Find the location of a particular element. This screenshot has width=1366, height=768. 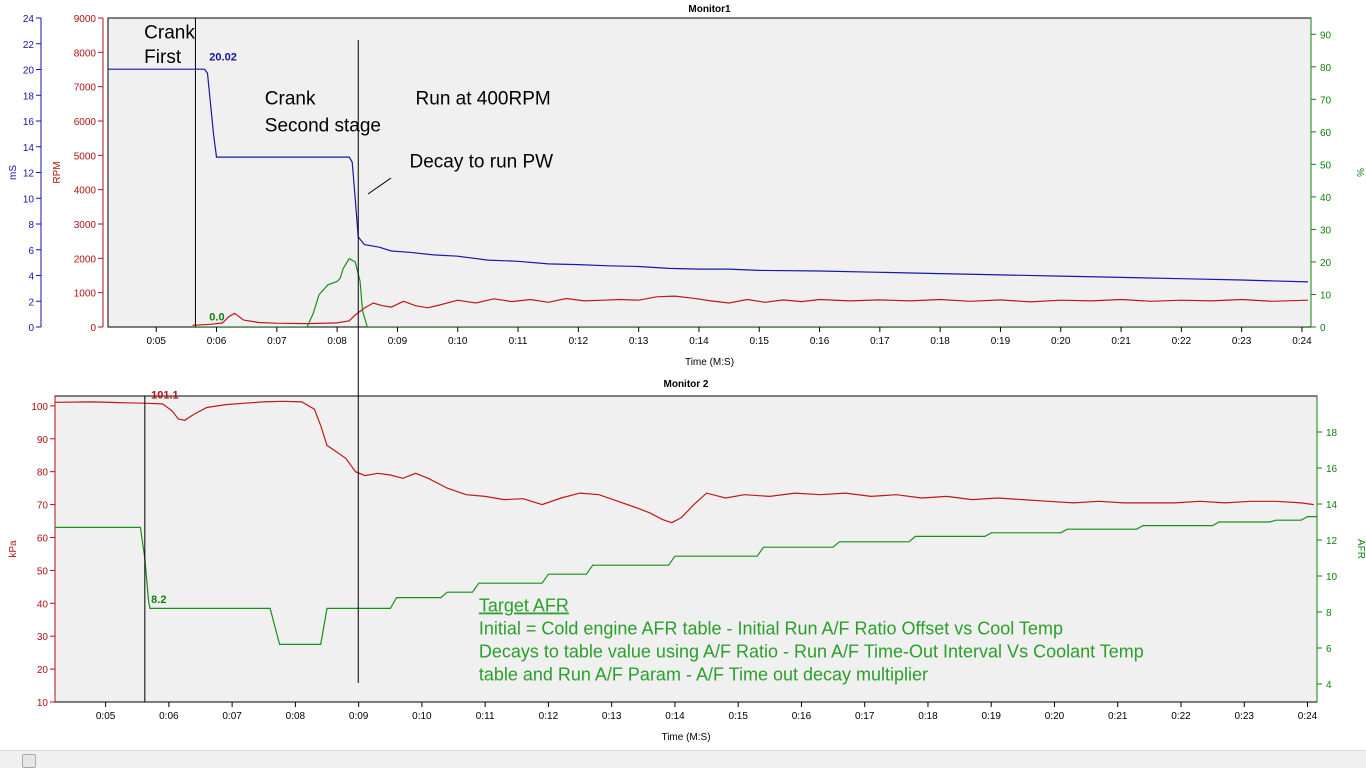

y-axis-kpa: 10 20 30 40 50 60 70 80 90 100 kPa is located at coordinates (32, 552).